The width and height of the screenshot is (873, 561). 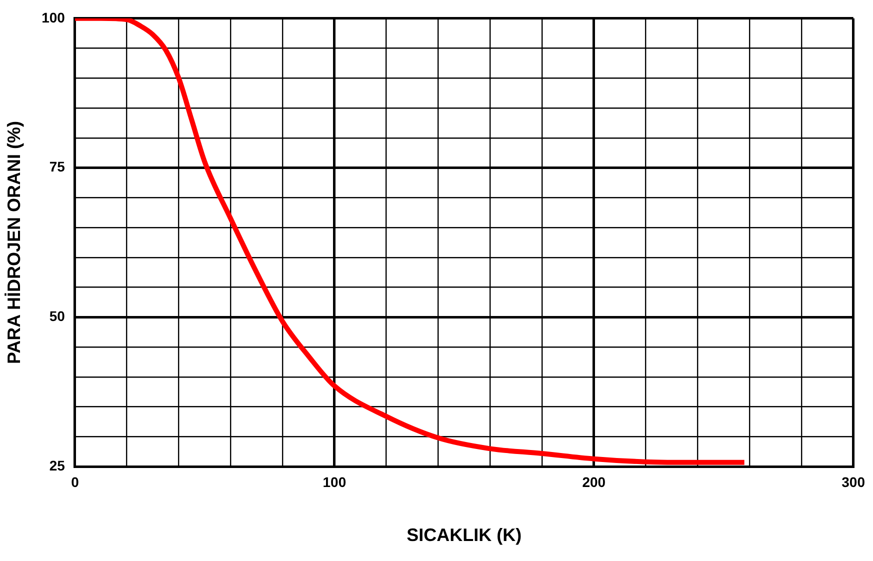 What do you see at coordinates (594, 482) in the screenshot?
I see `x-tick-label: 200` at bounding box center [594, 482].